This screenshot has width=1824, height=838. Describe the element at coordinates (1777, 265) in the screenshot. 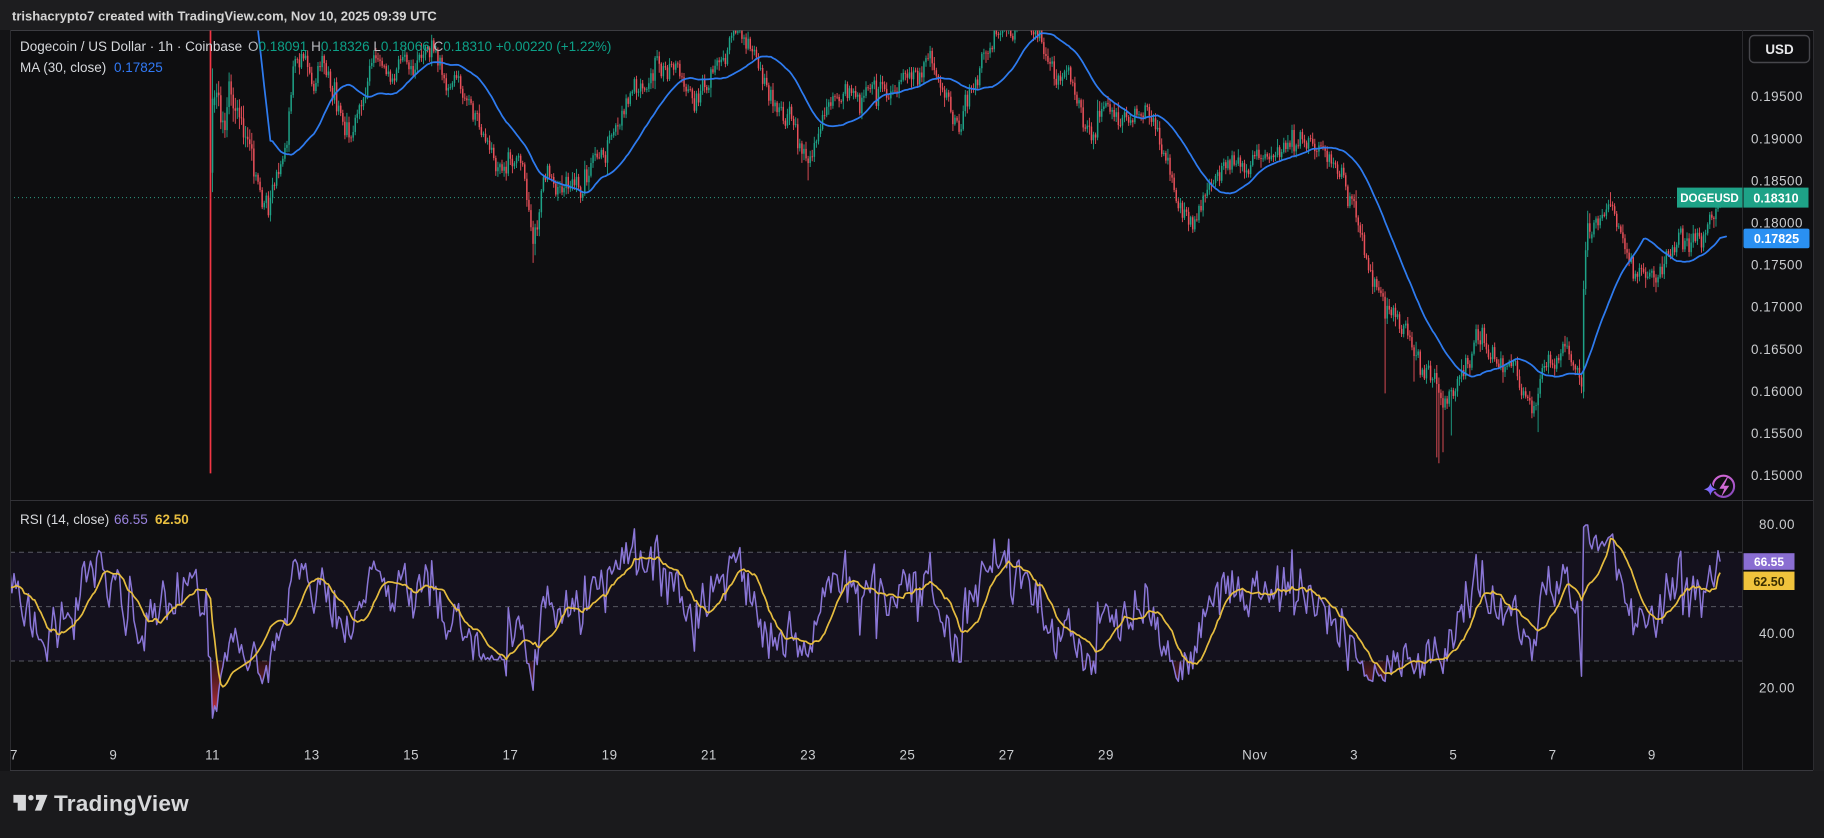

I see `svg-text: 0.17500` at that location.